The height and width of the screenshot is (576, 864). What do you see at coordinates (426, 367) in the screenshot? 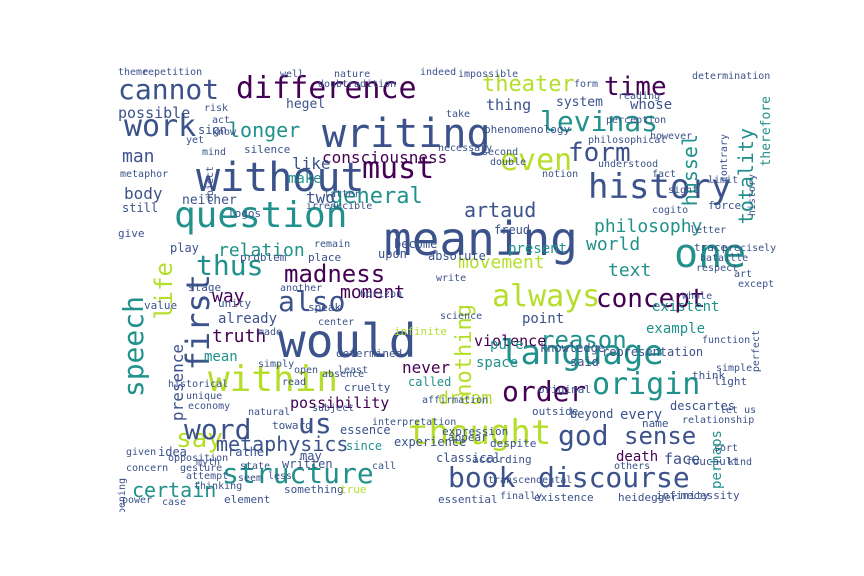
I see `cloud-word: never` at bounding box center [426, 367].